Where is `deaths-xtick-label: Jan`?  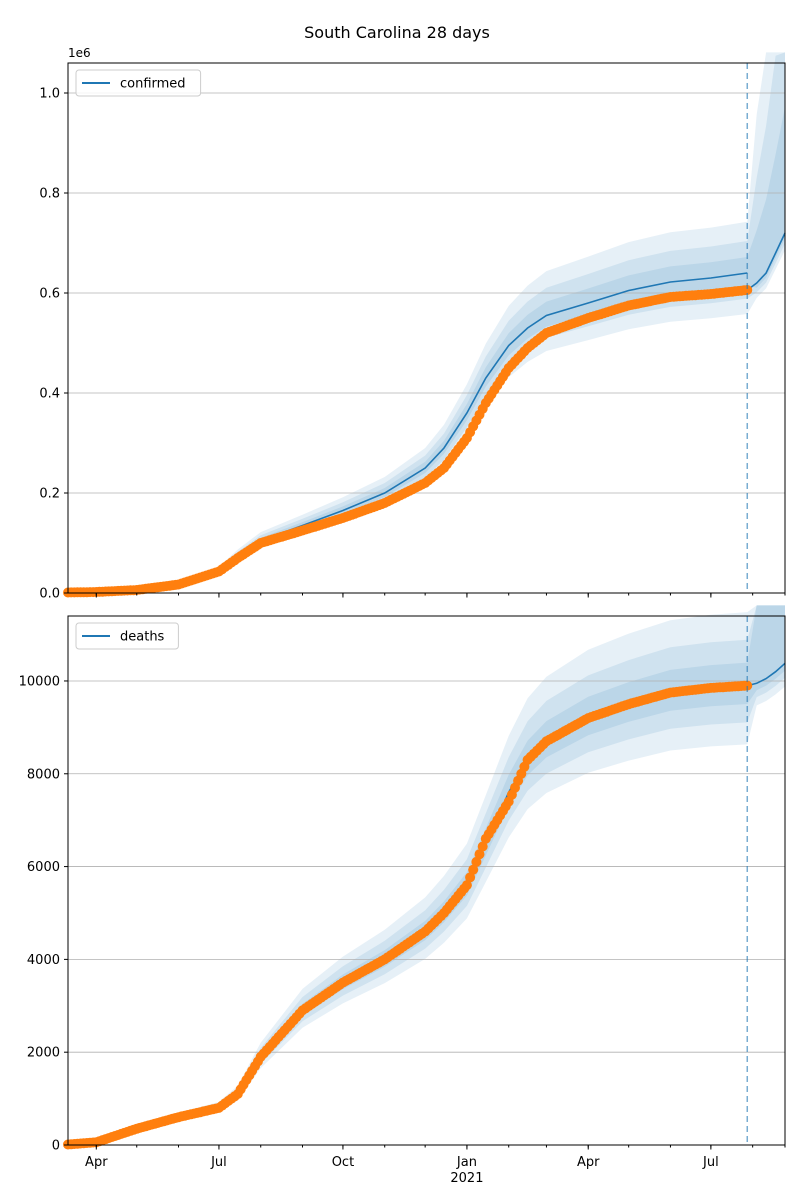 deaths-xtick-label: Jan is located at coordinates (466, 1162).